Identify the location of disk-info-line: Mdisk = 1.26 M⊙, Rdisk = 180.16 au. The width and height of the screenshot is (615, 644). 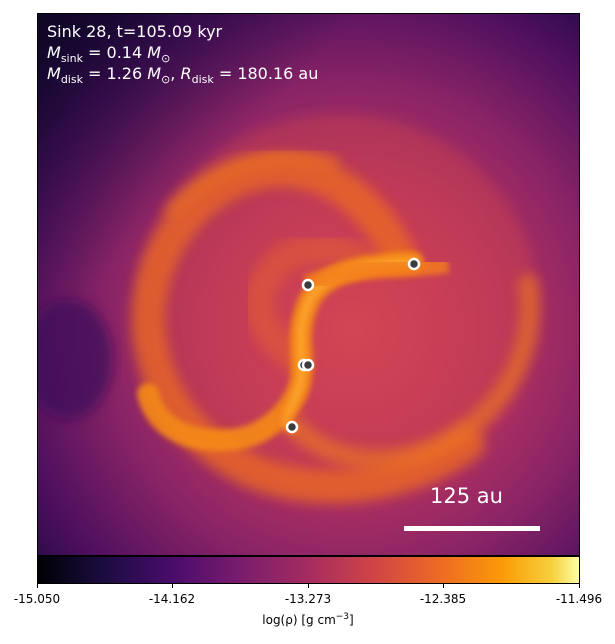
(183, 75).